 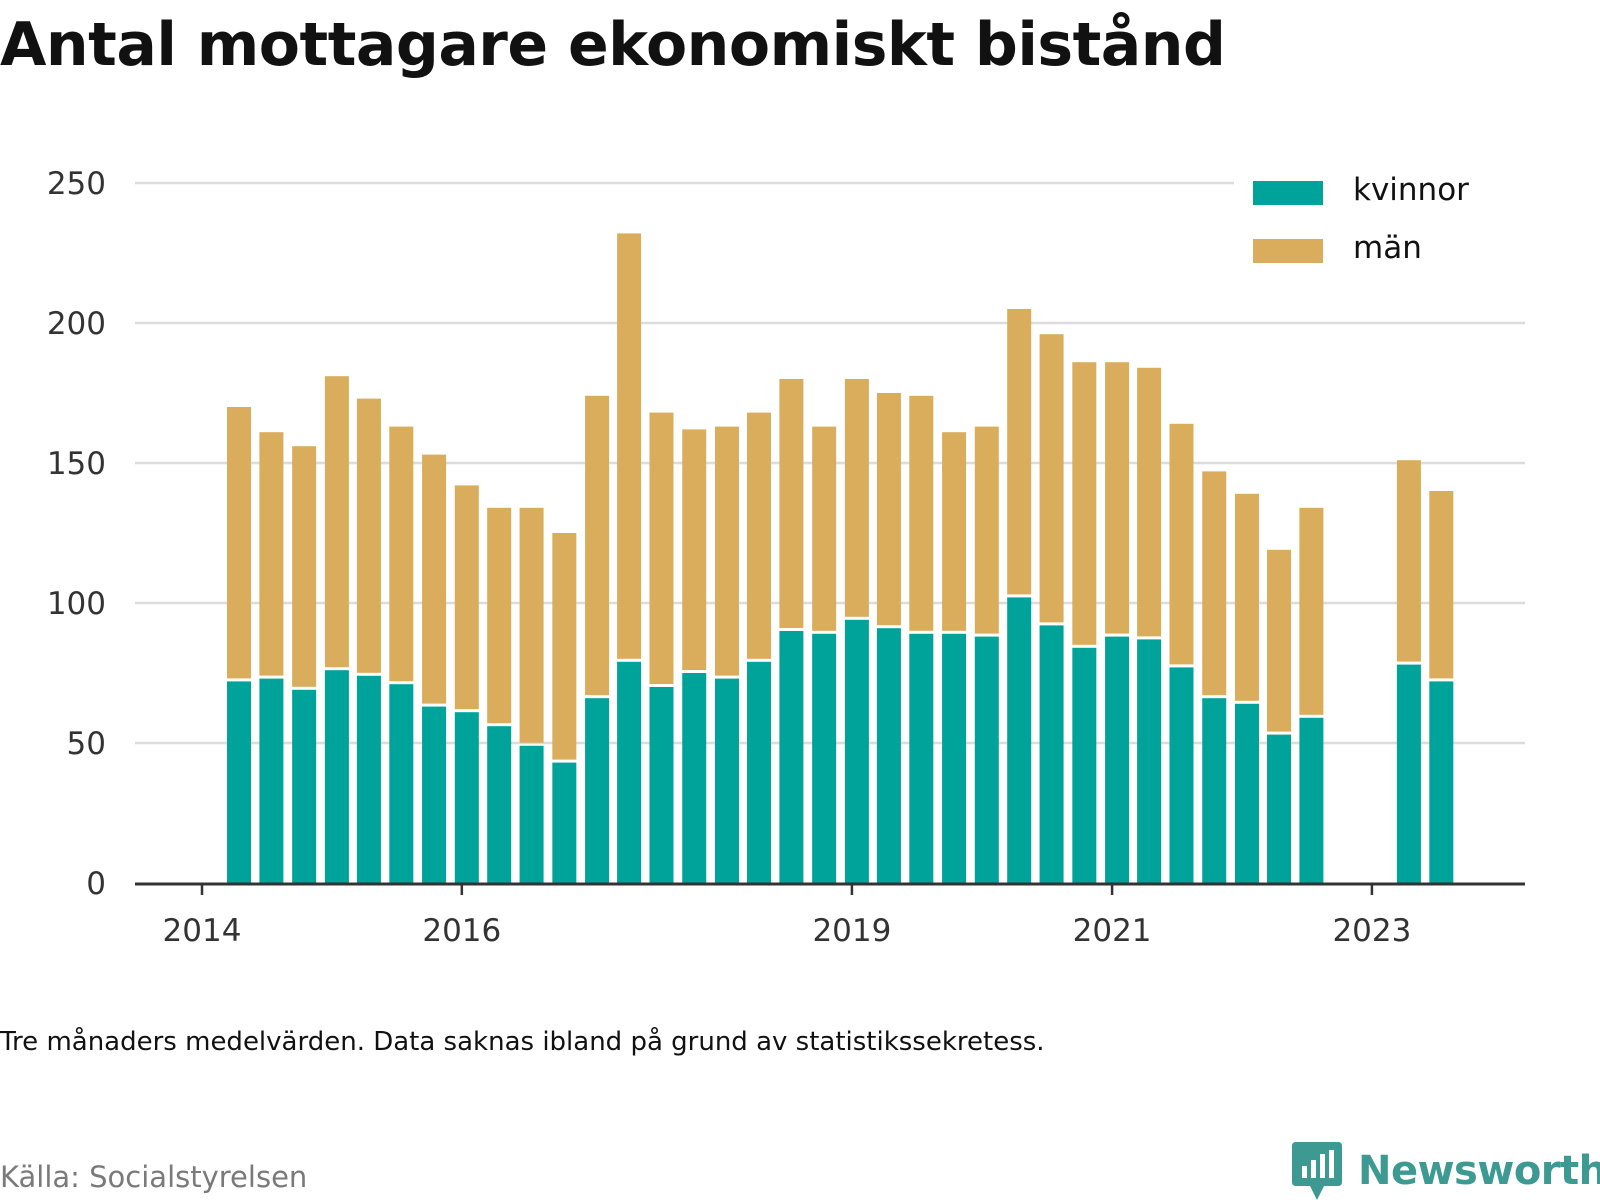 What do you see at coordinates (1371, 931) in the screenshot?
I see `x-tick-label: 2023` at bounding box center [1371, 931].